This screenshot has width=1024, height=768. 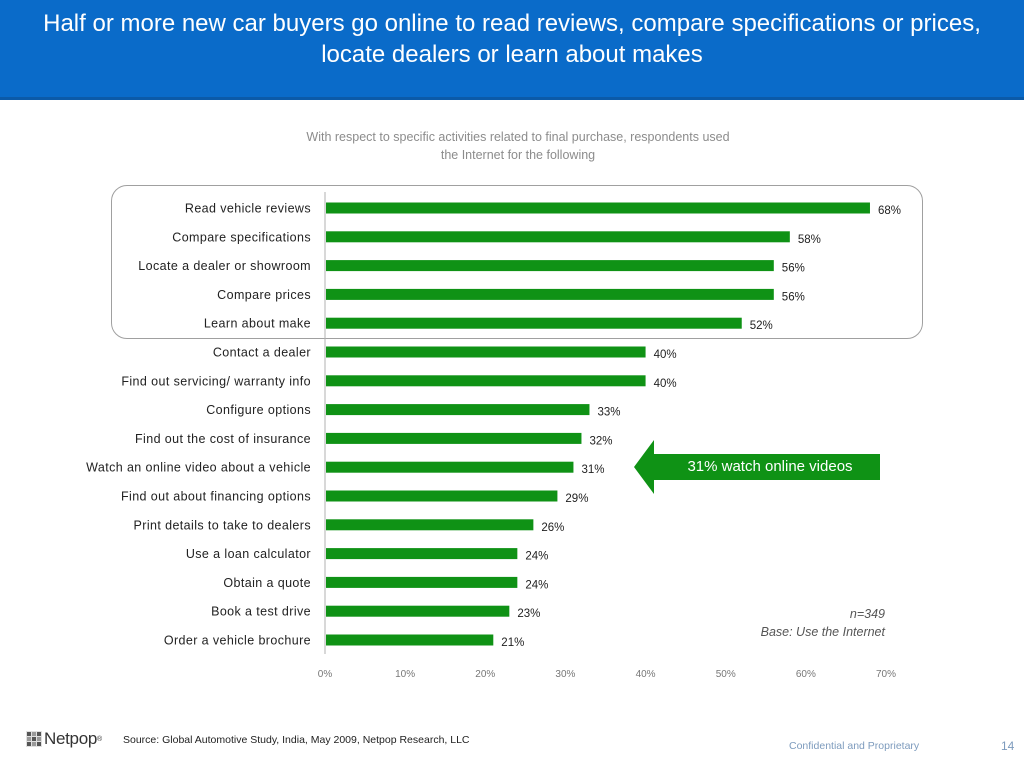 I want to click on callout-arrow-shape, so click(x=757, y=467).